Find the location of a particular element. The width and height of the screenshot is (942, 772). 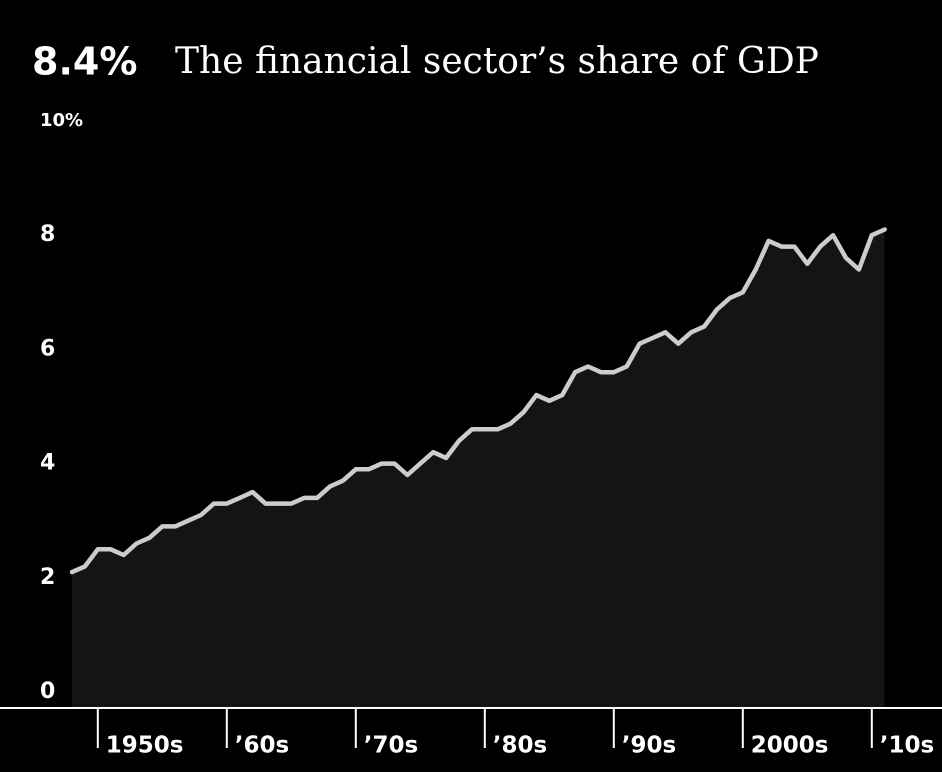

y-tick-label: 2 is located at coordinates (47, 577).